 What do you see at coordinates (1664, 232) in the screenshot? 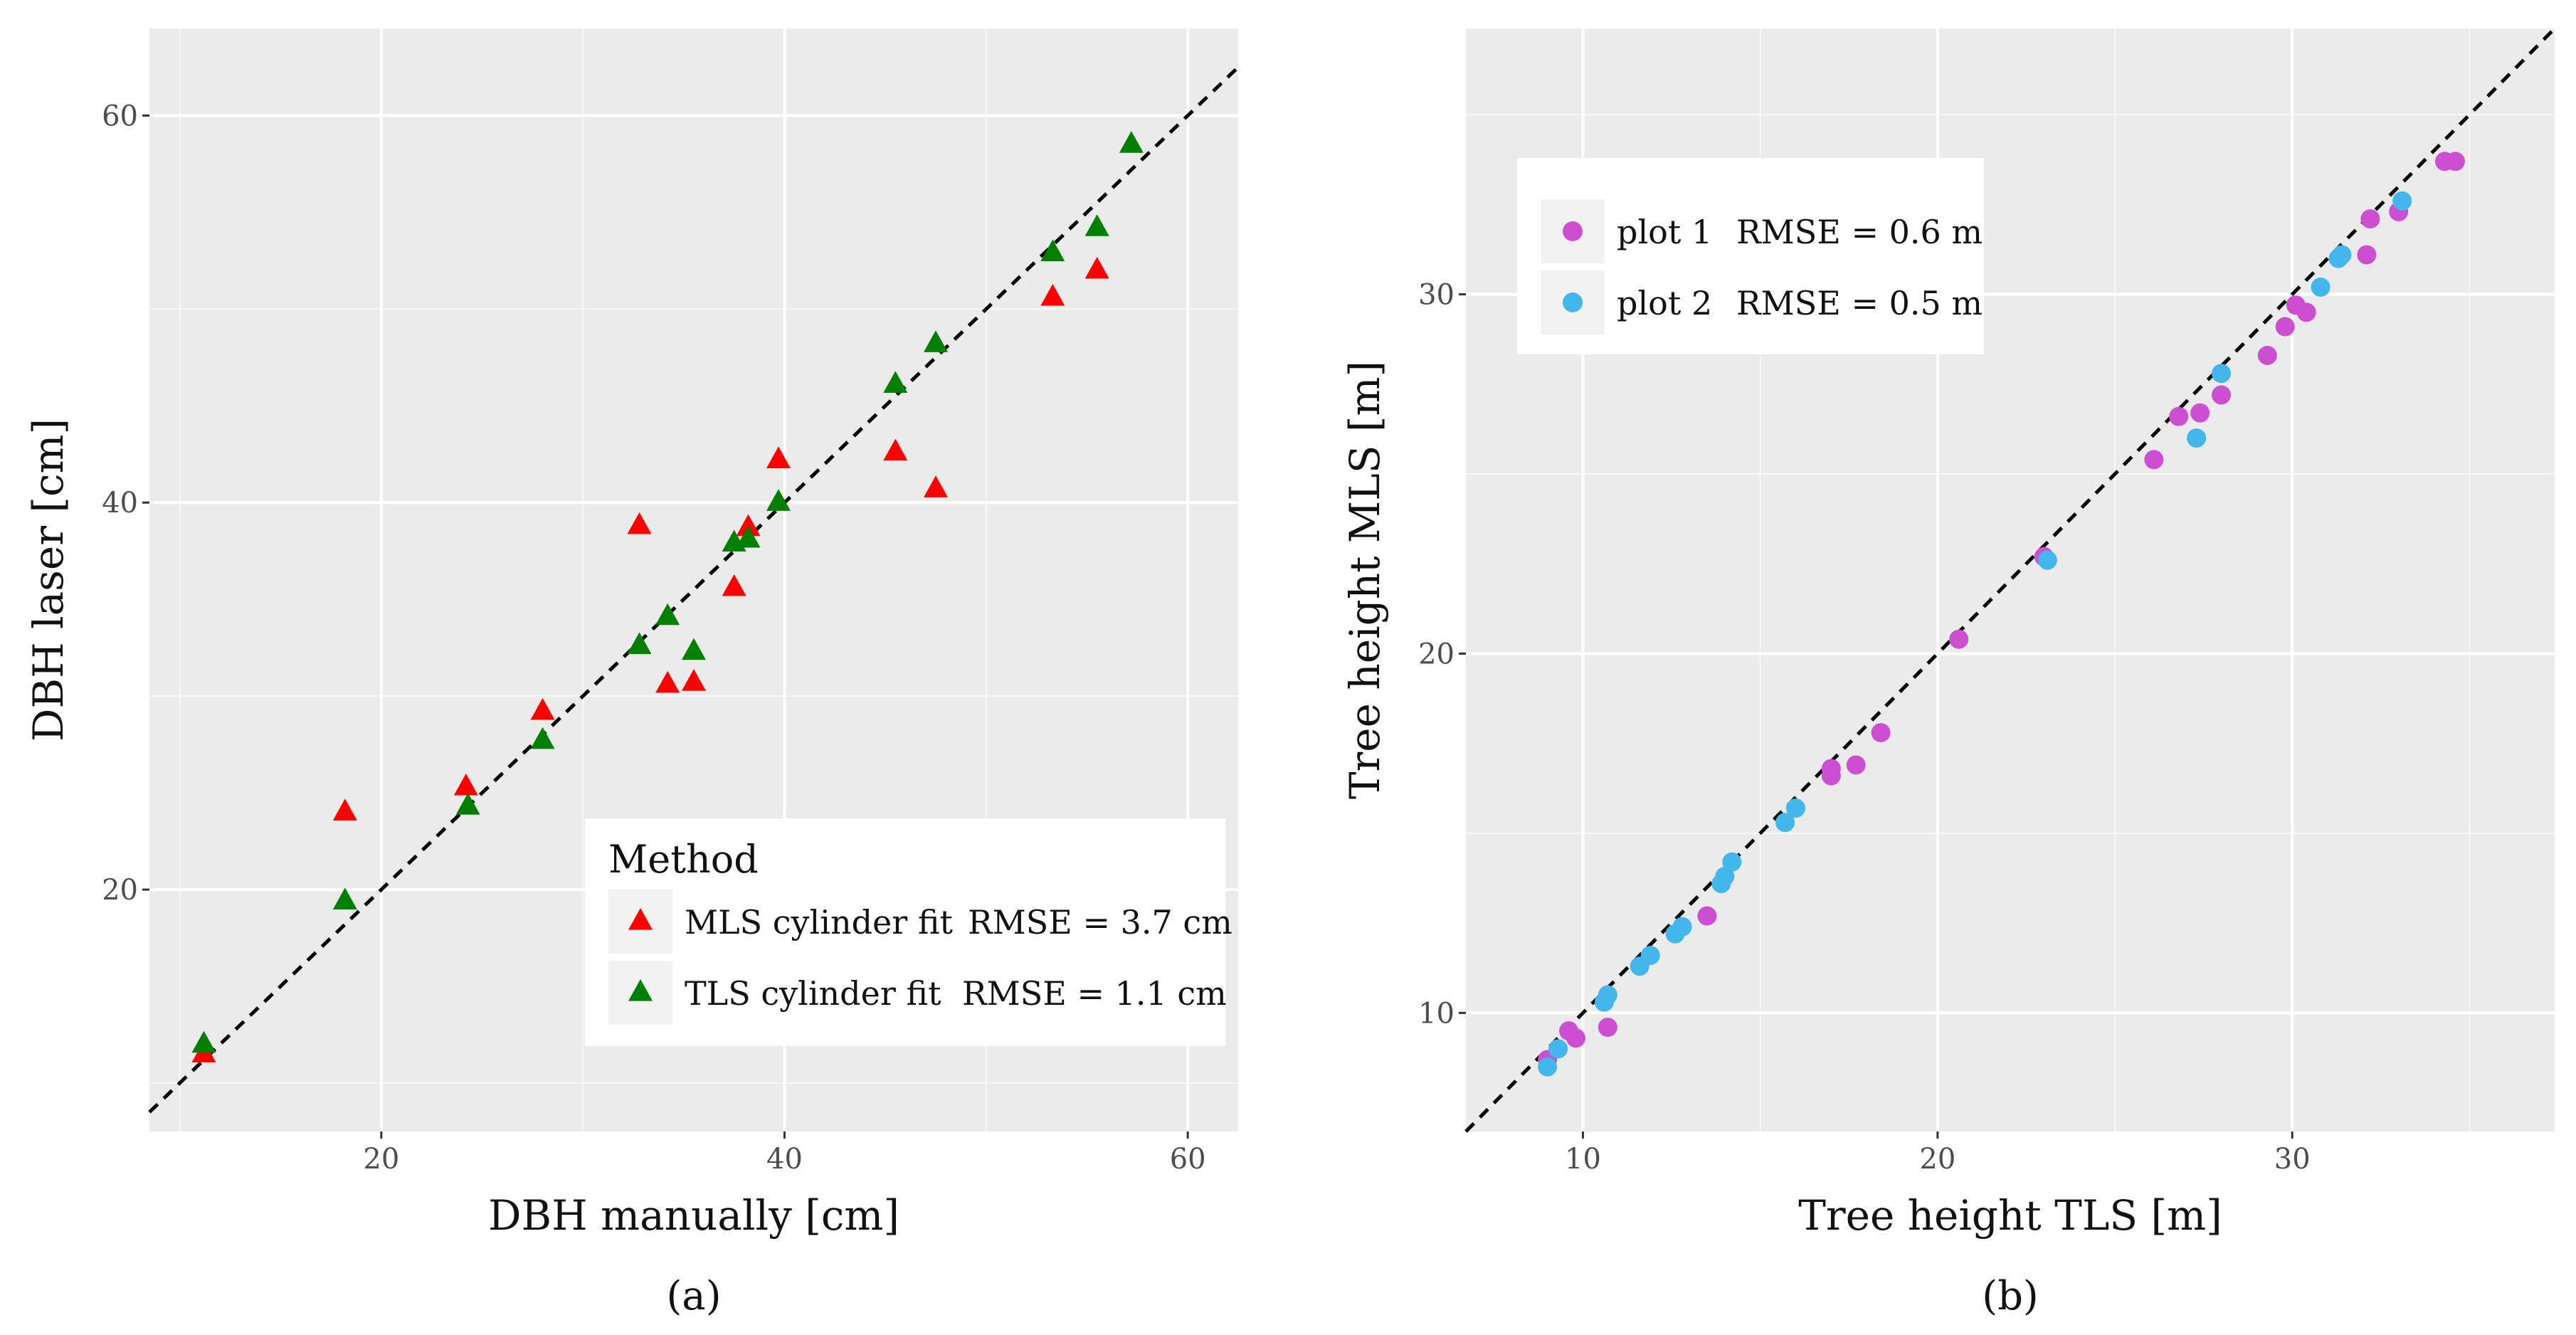
I see `panel-b-legend-label-plot1: plot 1` at bounding box center [1664, 232].